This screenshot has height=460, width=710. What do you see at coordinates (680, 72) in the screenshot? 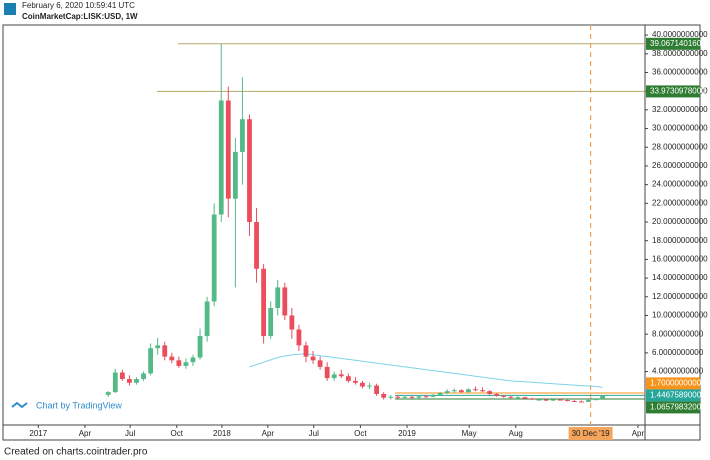
I see `y-tick-label: 36.0000000000` at bounding box center [680, 72].